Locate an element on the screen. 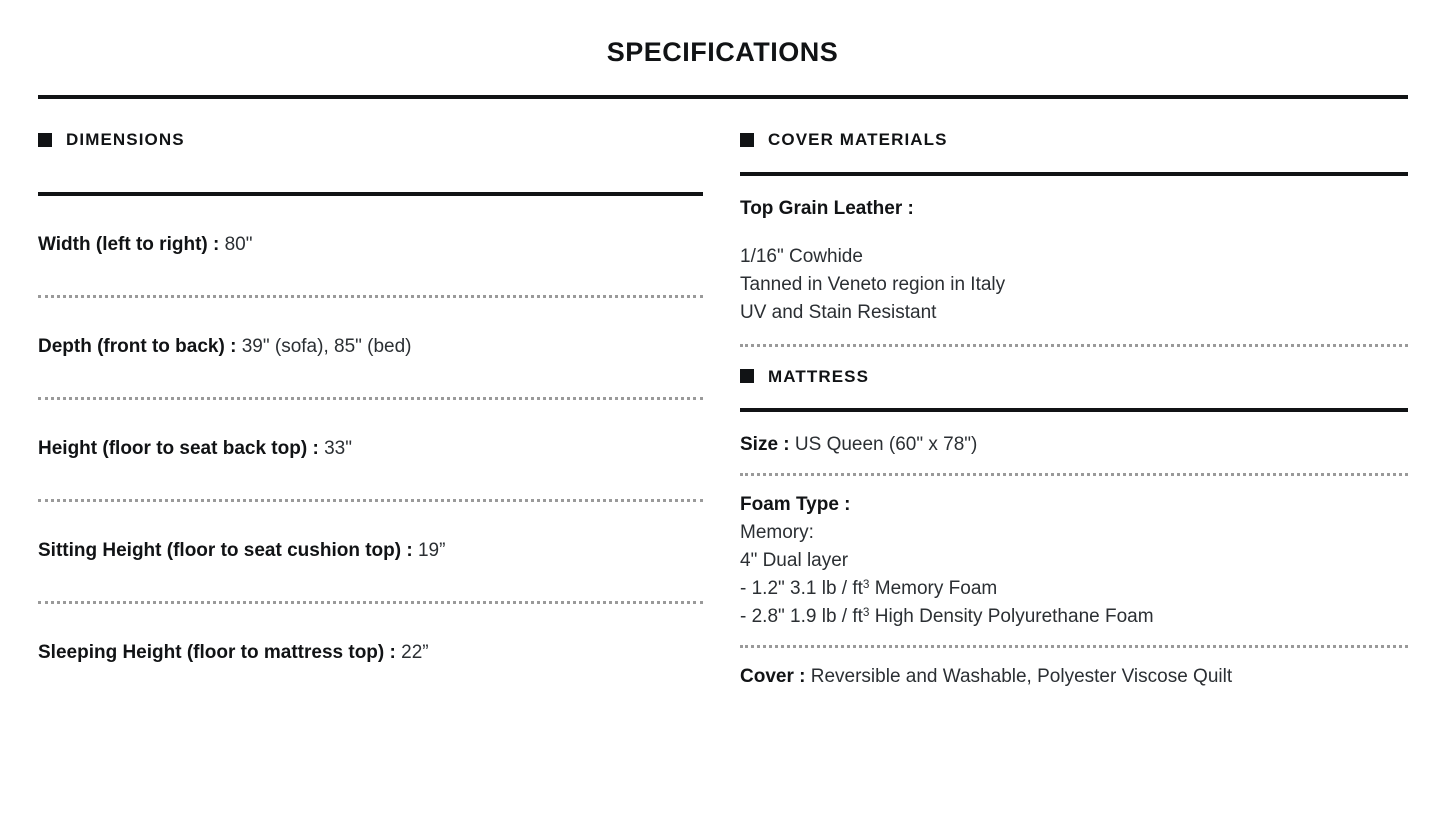 The width and height of the screenshot is (1445, 813). cover-materials-heading: Top Grain Leather : is located at coordinates (1074, 199).